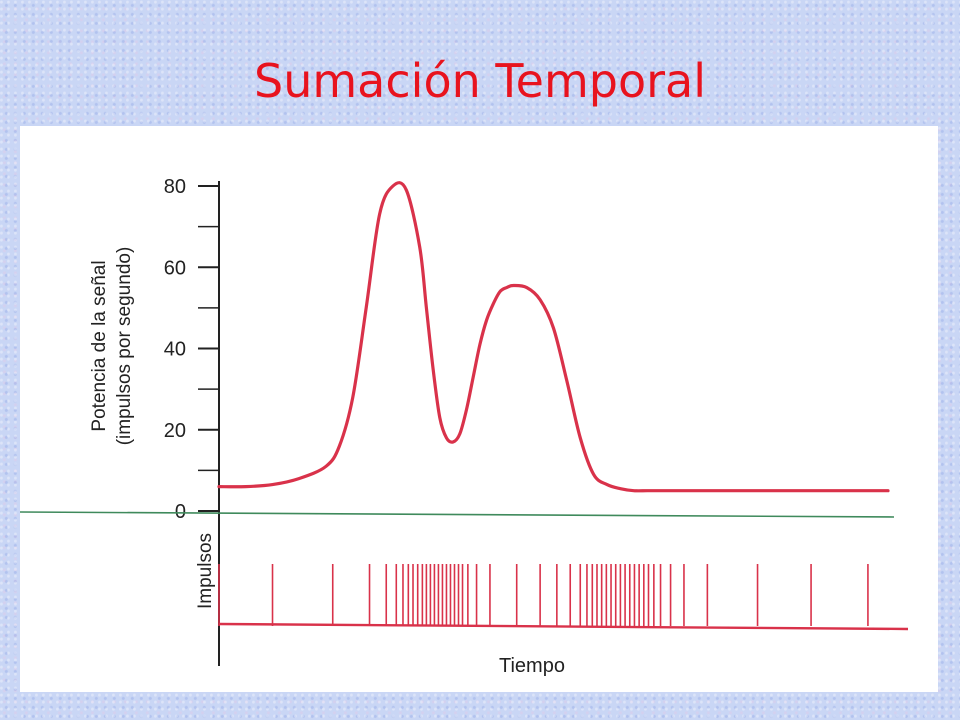 Image resolution: width=960 pixels, height=720 pixels. I want to click on zero-baseline, so click(457, 514).